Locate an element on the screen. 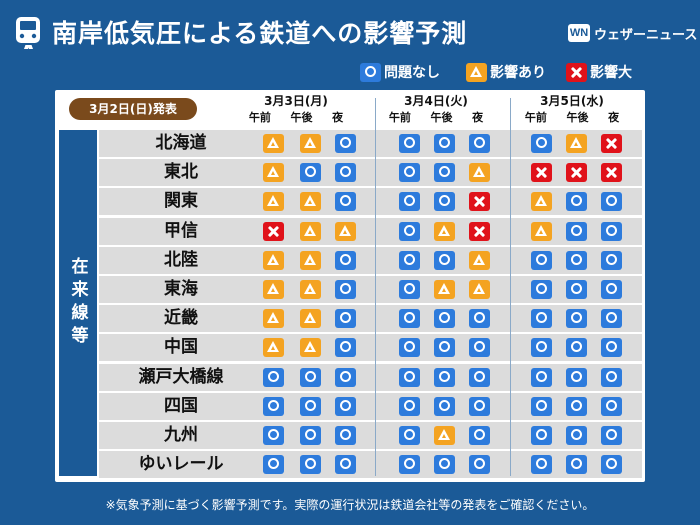 The width and height of the screenshot is (700, 525). region-name: 瀬戸大橋線 is located at coordinates (181, 376).